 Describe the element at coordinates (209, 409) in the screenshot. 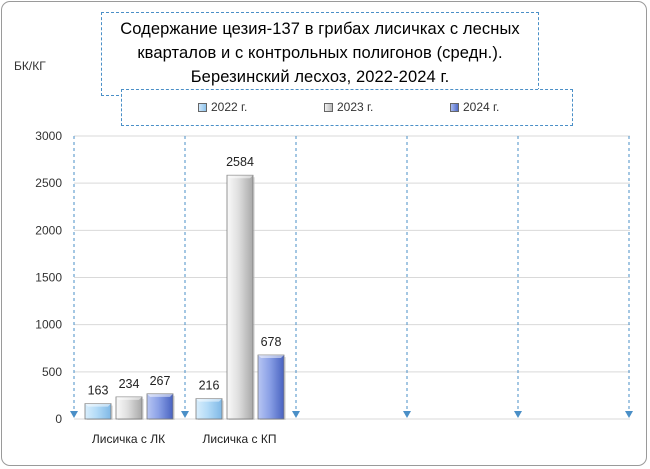

I see `bar-2022` at that location.